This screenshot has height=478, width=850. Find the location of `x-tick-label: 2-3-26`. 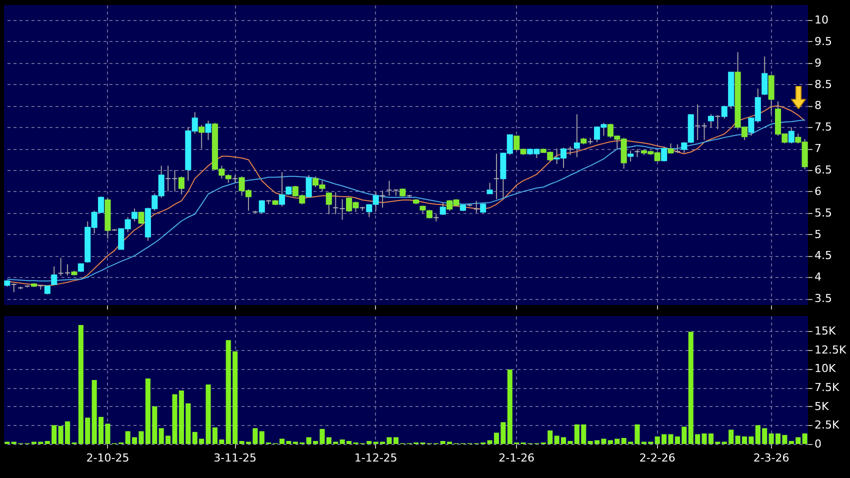

x-tick-label: 2-3-26 is located at coordinates (771, 458).